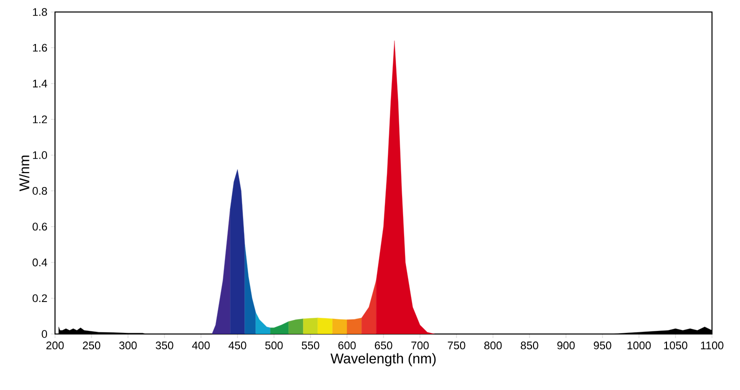 The width and height of the screenshot is (740, 390). Describe the element at coordinates (347, 346) in the screenshot. I see `x-tick-label: 600` at that location.